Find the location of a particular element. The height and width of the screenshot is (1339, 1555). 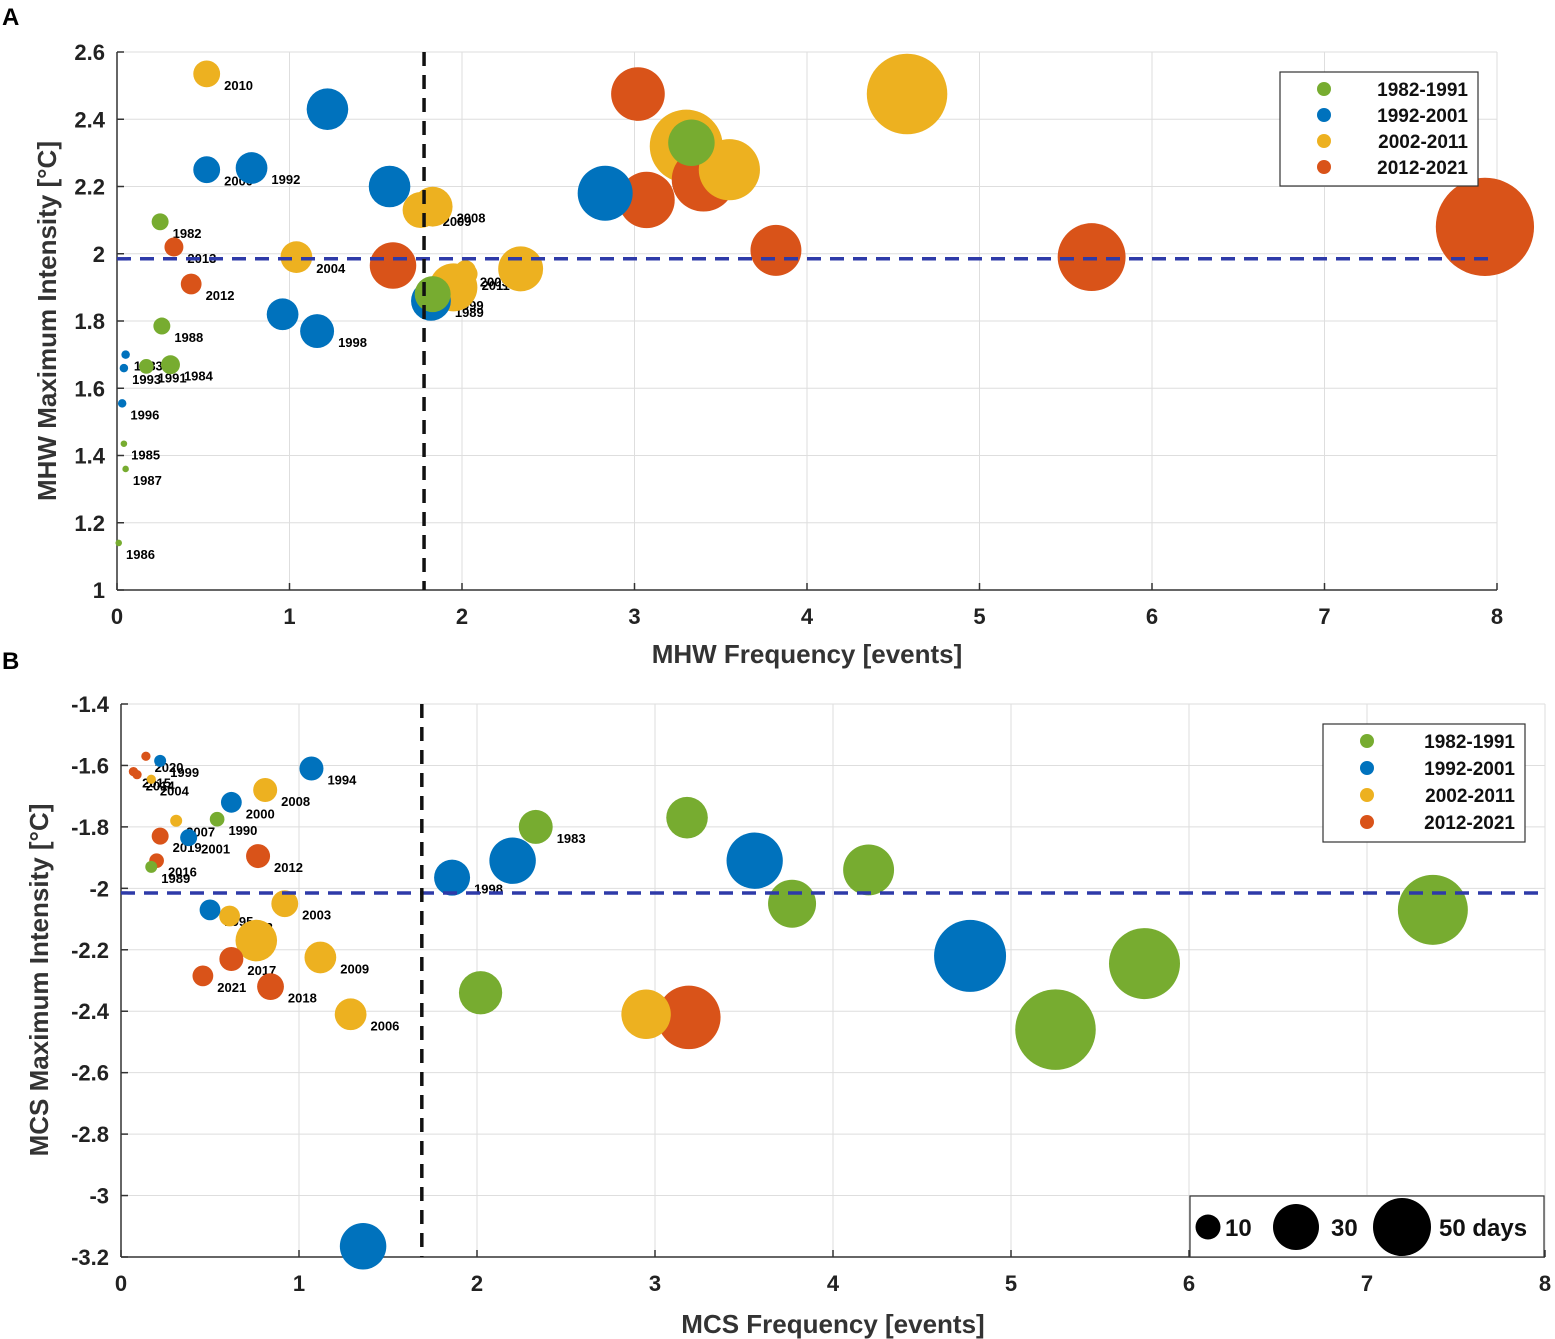

chart-a-bubble-1993 is located at coordinates (124, 368).